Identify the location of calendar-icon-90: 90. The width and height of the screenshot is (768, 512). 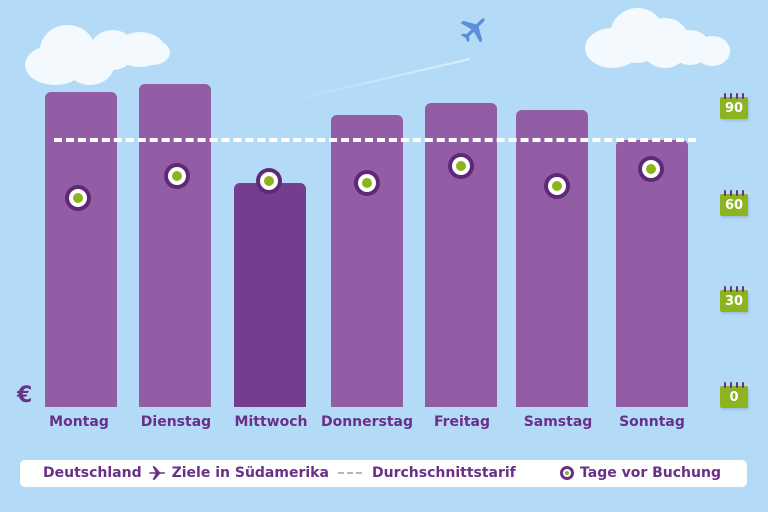
(734, 106).